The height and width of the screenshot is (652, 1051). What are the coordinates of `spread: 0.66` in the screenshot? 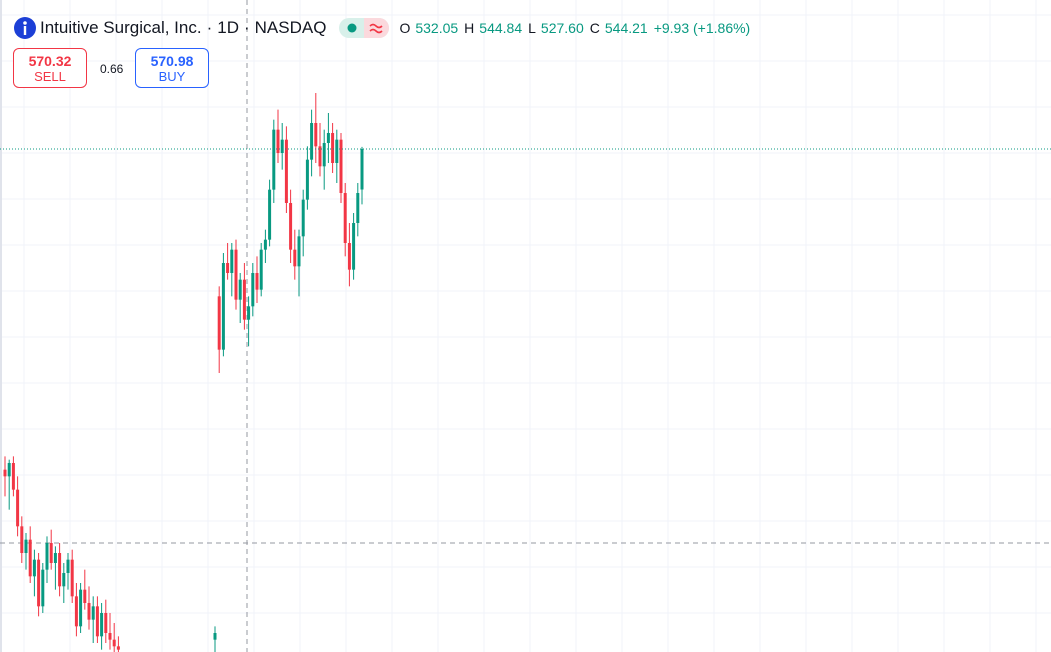 It's located at (112, 69).